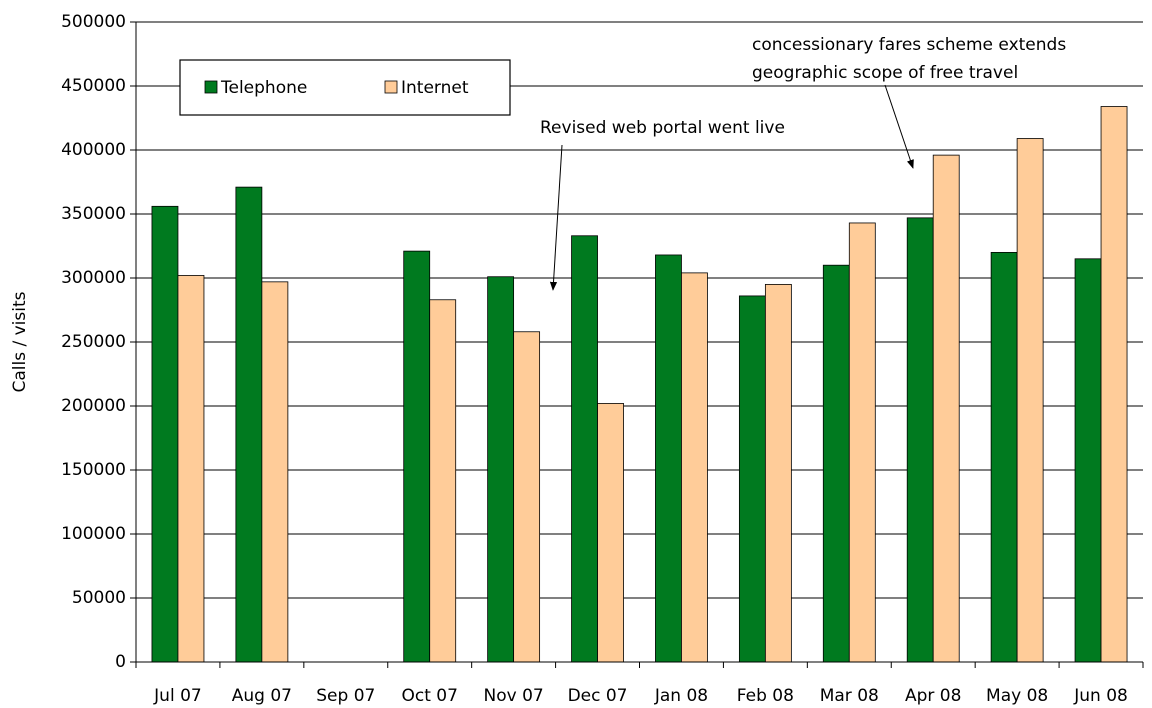 This screenshot has width=1152, height=708. Describe the element at coordinates (93, 470) in the screenshot. I see `y-tick-label: 150000` at that location.